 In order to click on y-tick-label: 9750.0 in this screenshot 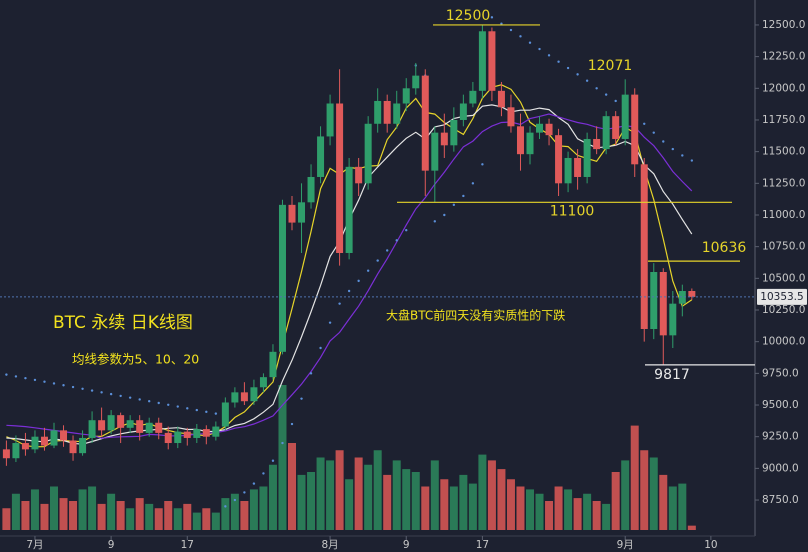, I will do `click(780, 373)`.